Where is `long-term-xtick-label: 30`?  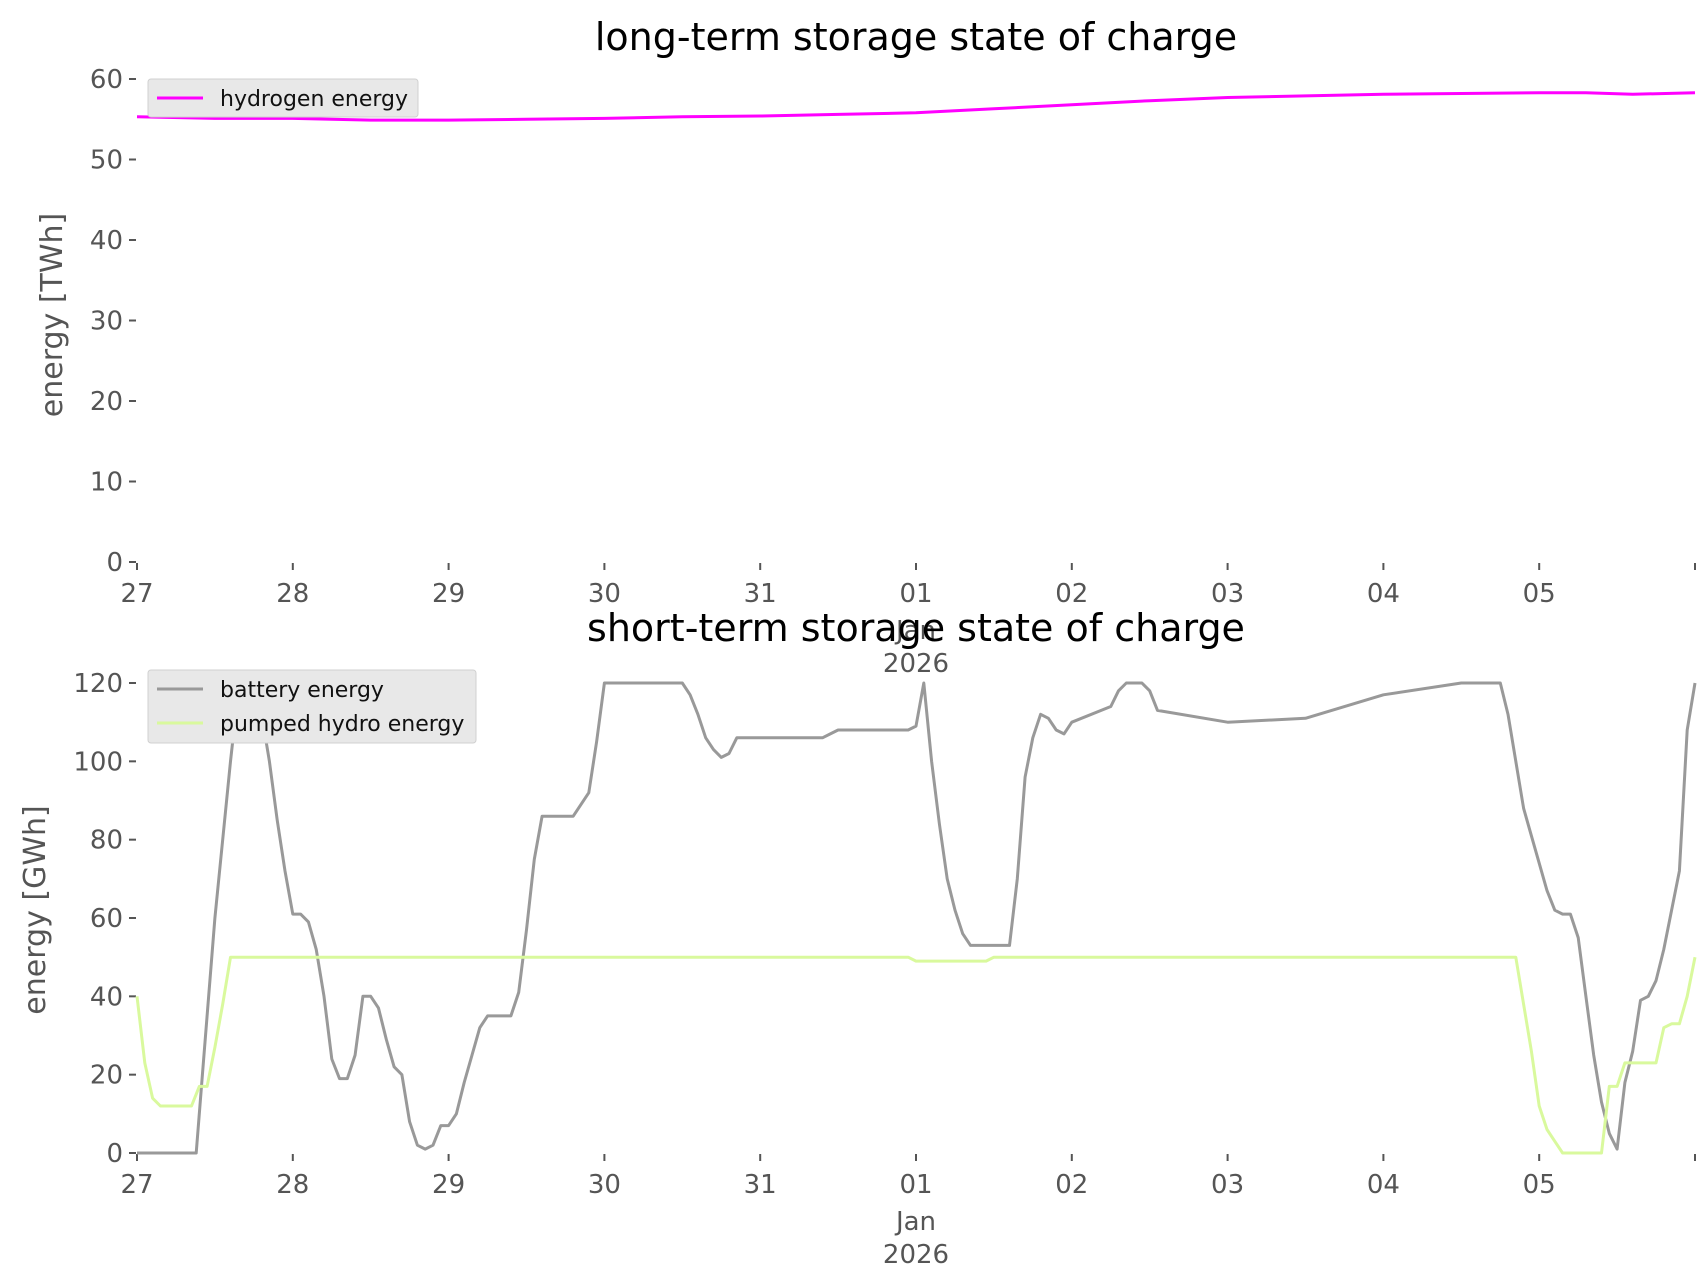 long-term-xtick-label: 30 is located at coordinates (604, 594).